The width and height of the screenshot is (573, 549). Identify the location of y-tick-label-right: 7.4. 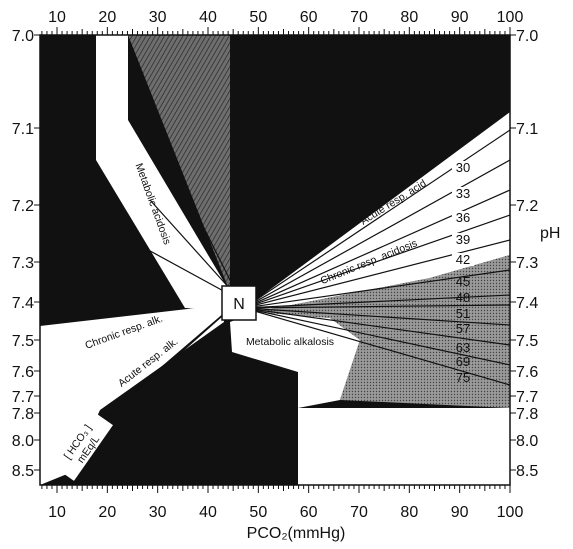
(527, 303).